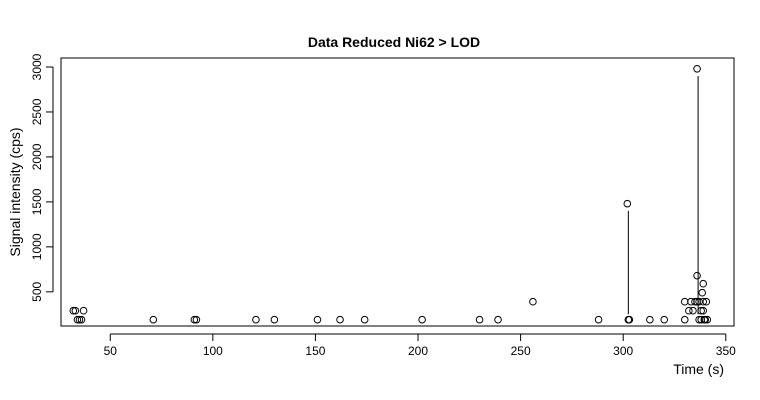 The height and width of the screenshot is (400, 760). Describe the element at coordinates (111, 351) in the screenshot. I see `x-tick-label: 50` at that location.